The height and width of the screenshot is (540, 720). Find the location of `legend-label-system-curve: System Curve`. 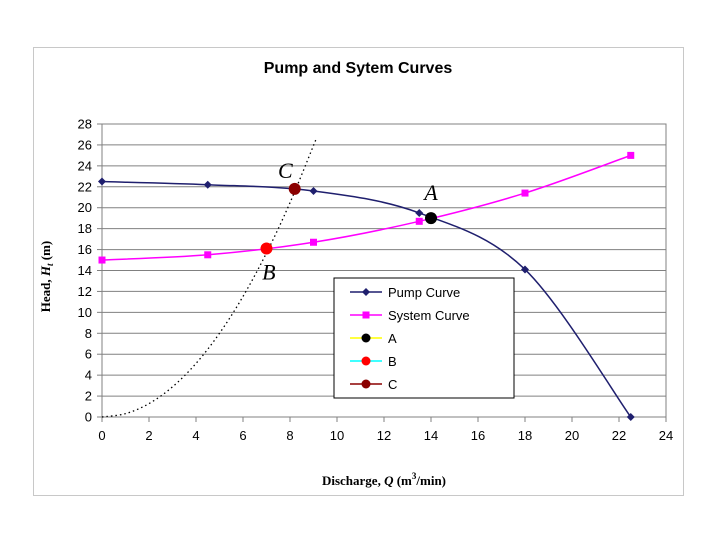

legend-label-system-curve: System Curve is located at coordinates (429, 315).